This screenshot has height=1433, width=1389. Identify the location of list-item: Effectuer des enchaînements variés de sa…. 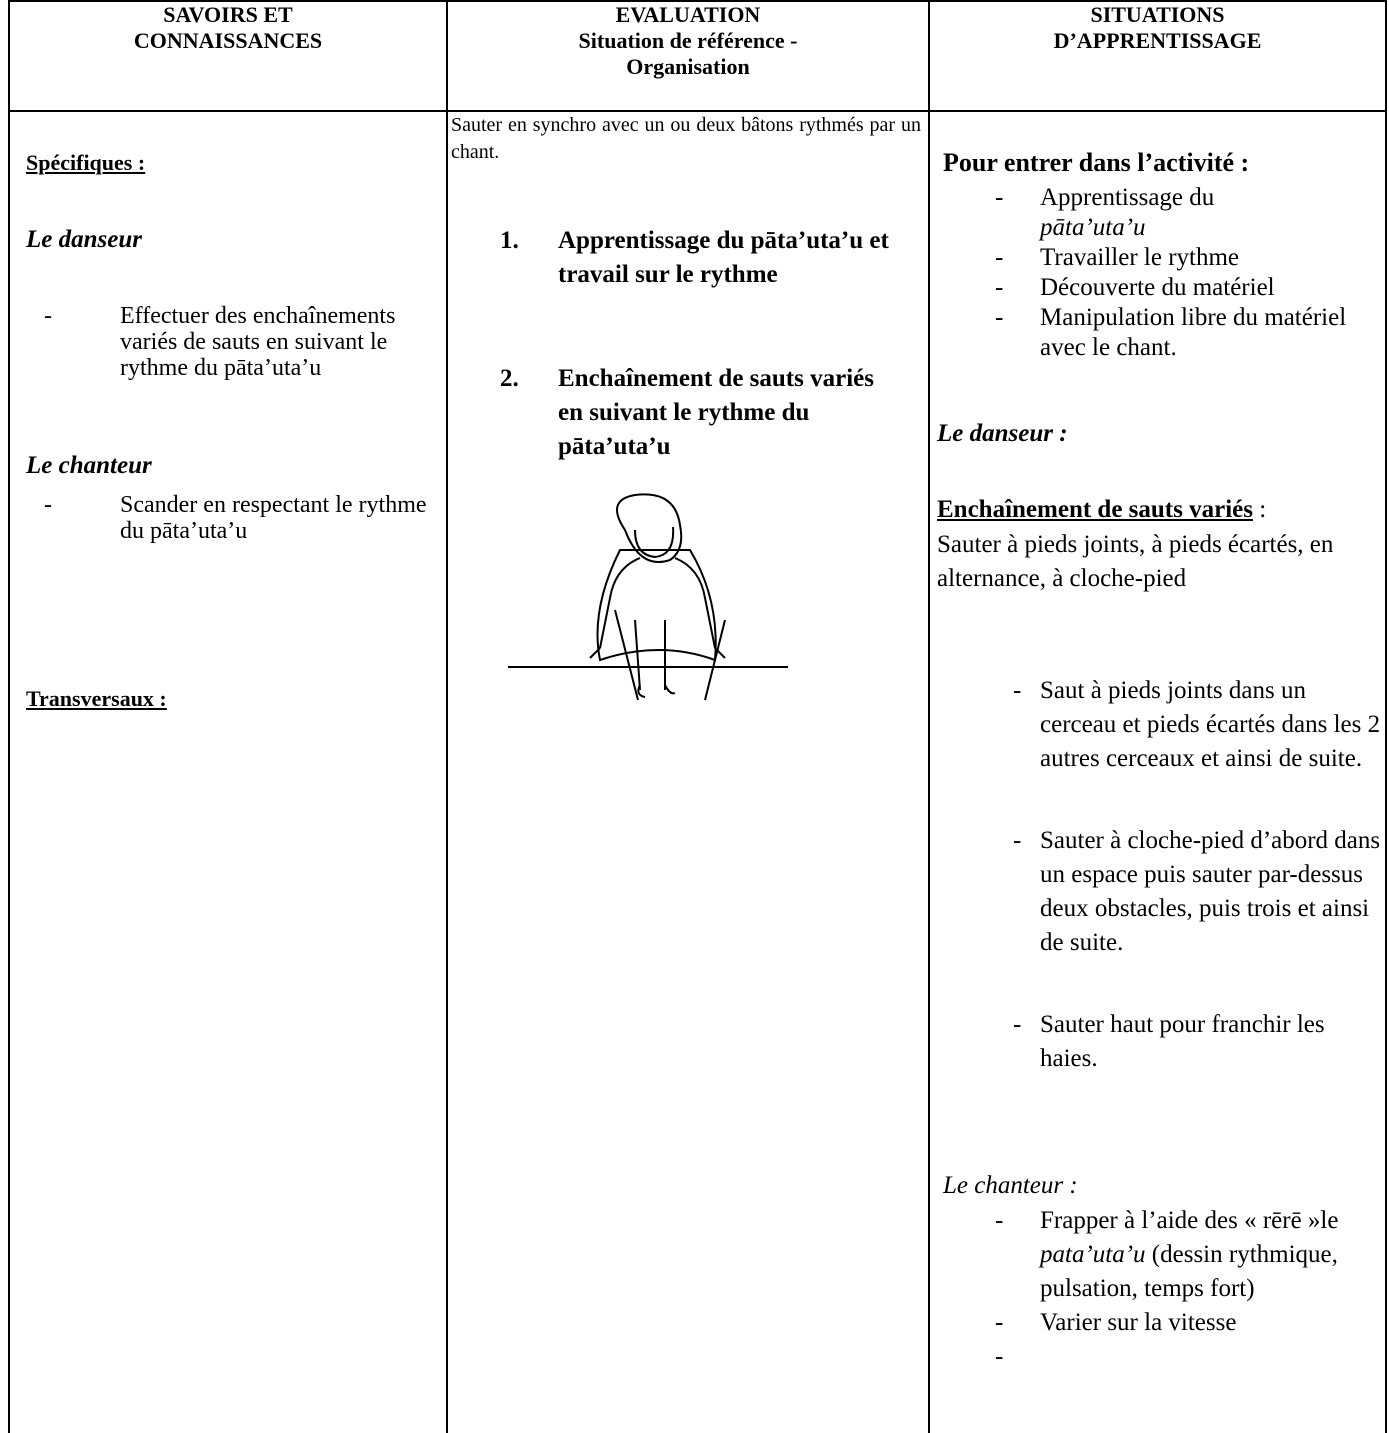
(258, 342).